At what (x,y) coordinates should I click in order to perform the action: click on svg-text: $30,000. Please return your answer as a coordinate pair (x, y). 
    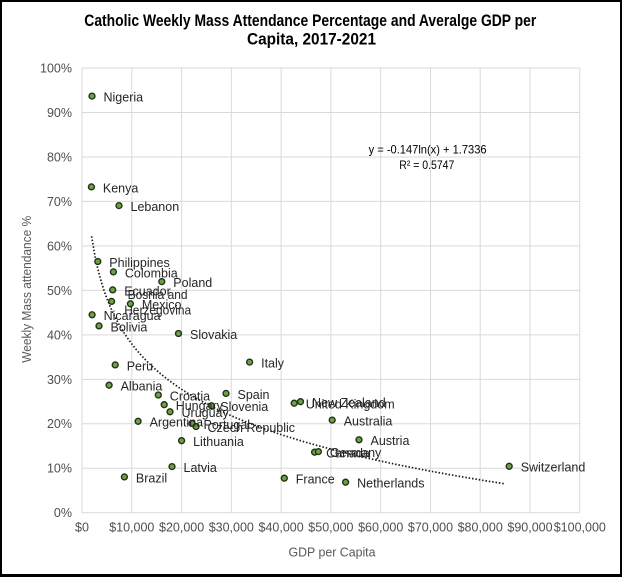
    Looking at the image, I should click on (231, 528).